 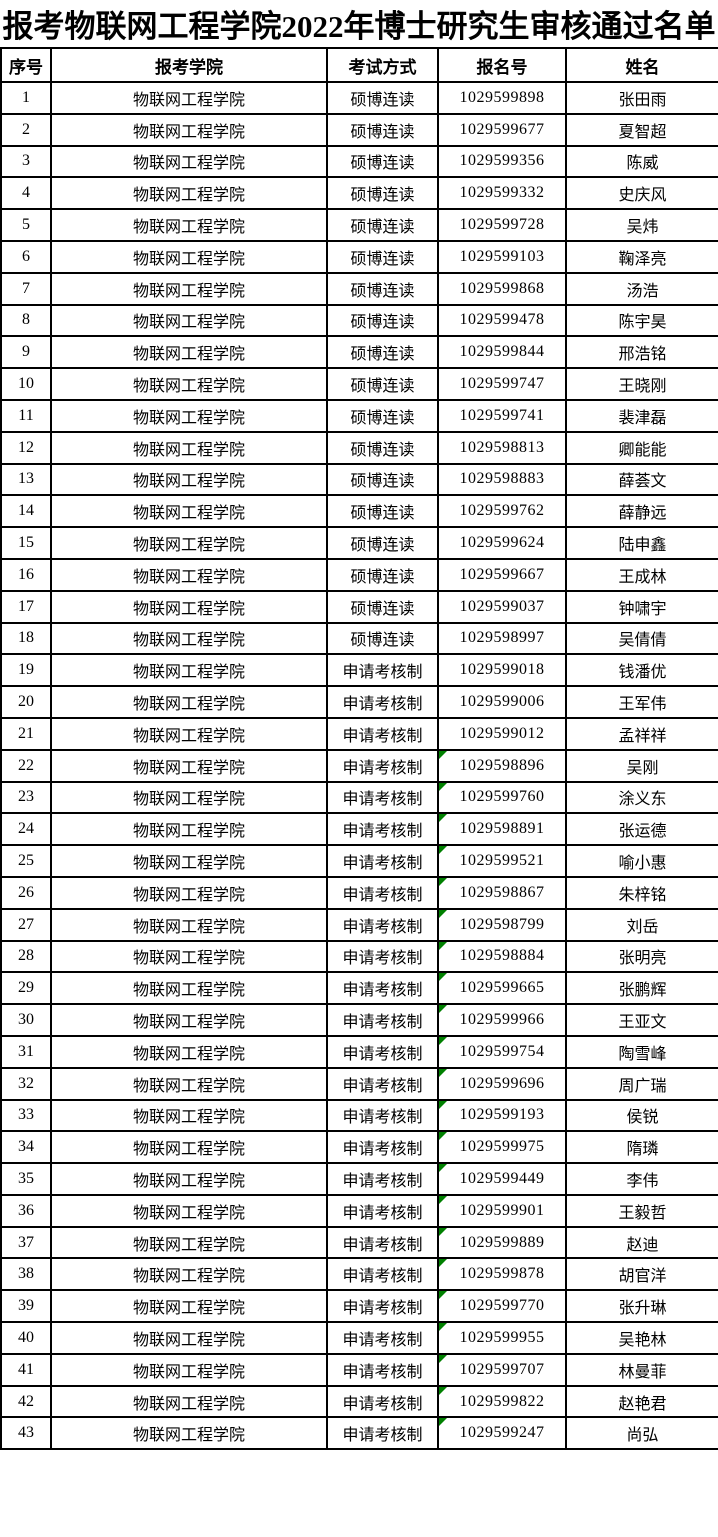 I want to click on table-row: 25 物联网工程学院 申请考核制 1029599521 喻小惠, so click(x=359, y=861).